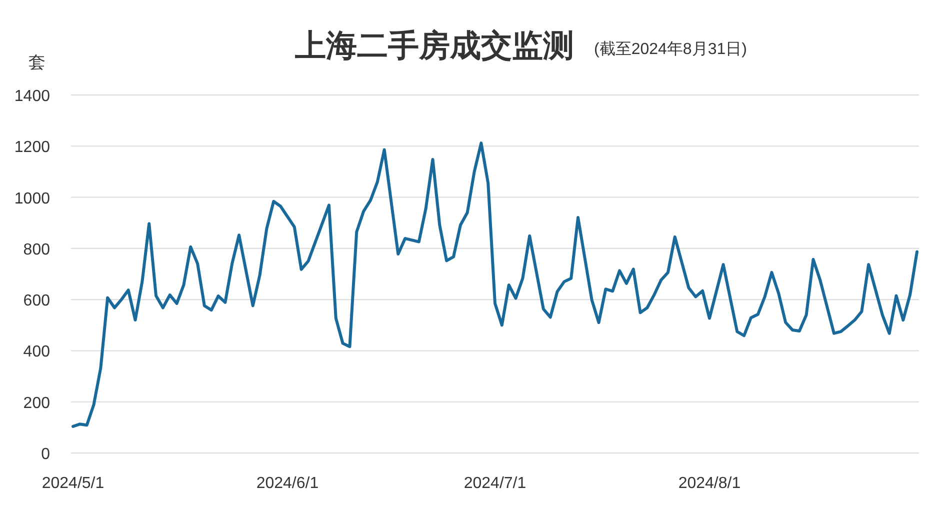  Describe the element at coordinates (36, 249) in the screenshot. I see `y-tick-label: 800` at that location.